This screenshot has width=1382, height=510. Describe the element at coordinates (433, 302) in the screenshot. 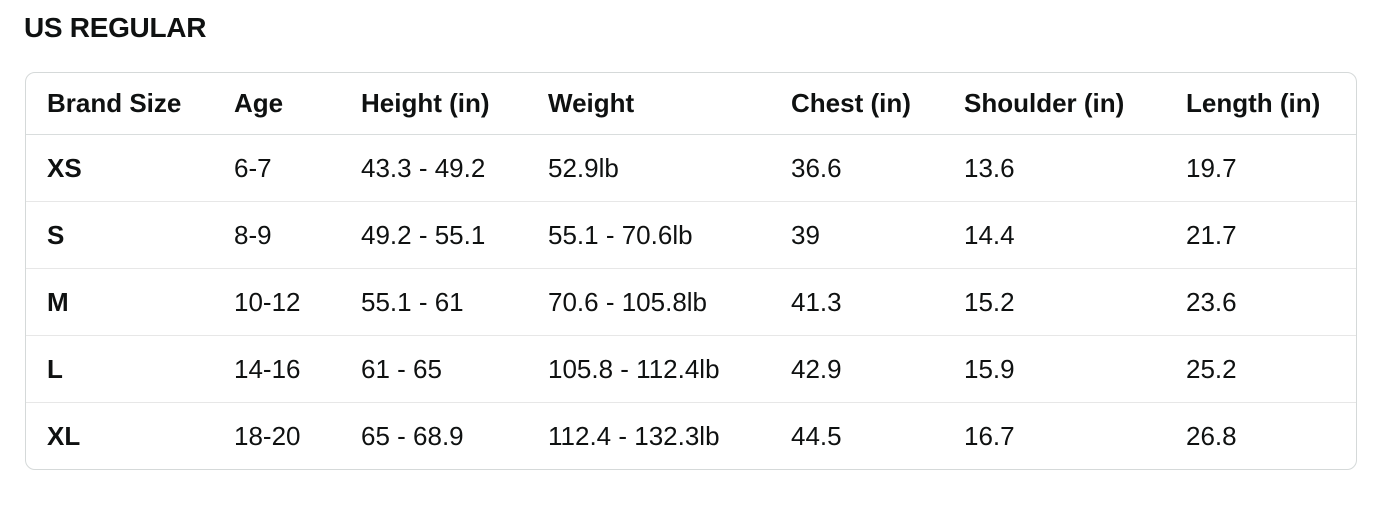

I see `cell-height: 55.1 - 61` at that location.